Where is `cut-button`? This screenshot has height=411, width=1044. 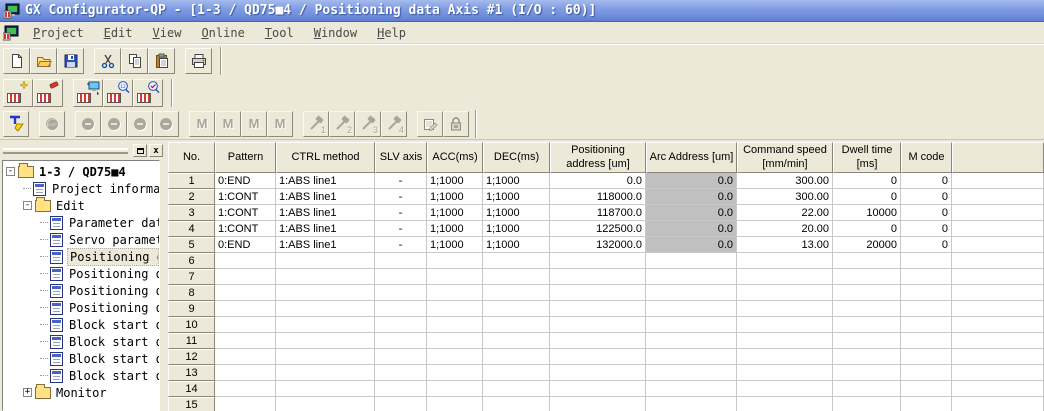
cut-button is located at coordinates (107, 61).